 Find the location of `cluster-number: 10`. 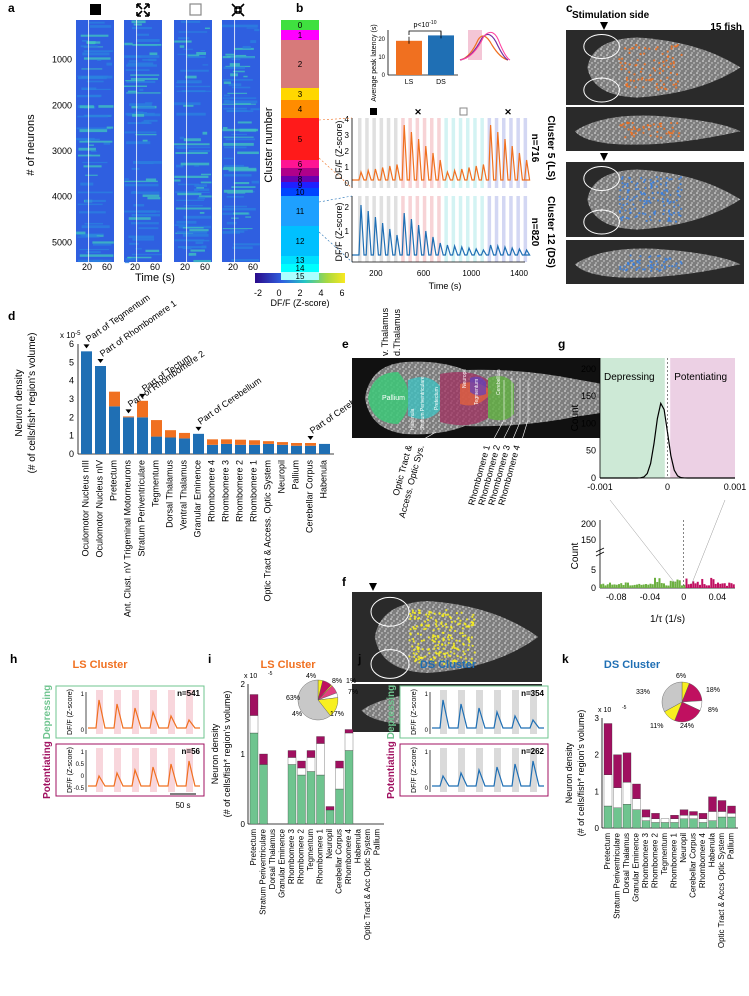

cluster-number: 10 is located at coordinates (300, 192).